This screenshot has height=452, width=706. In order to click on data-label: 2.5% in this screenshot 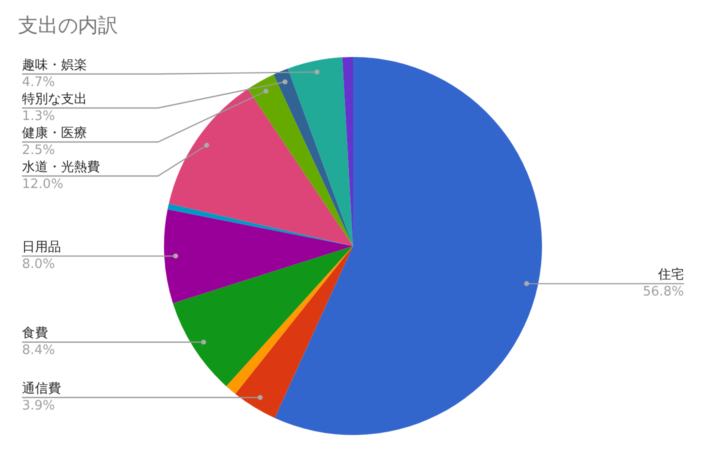, I will do `click(39, 150)`.